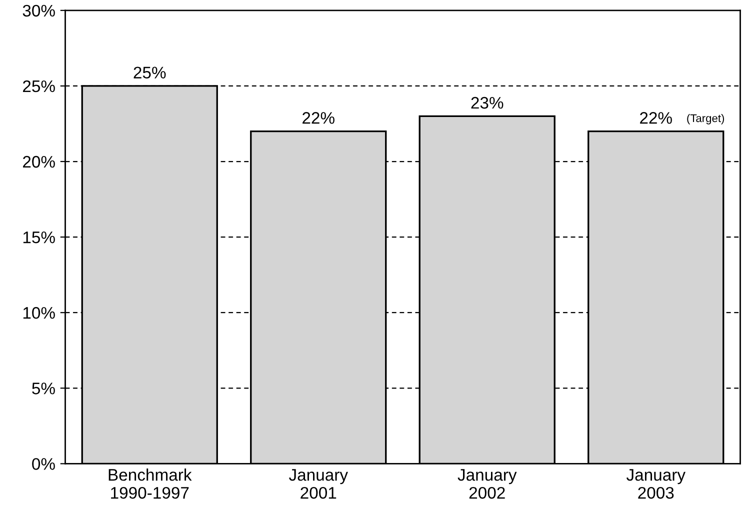 This screenshot has width=750, height=521. Describe the element at coordinates (39, 238) in the screenshot. I see `y-tick-label: 15%` at that location.